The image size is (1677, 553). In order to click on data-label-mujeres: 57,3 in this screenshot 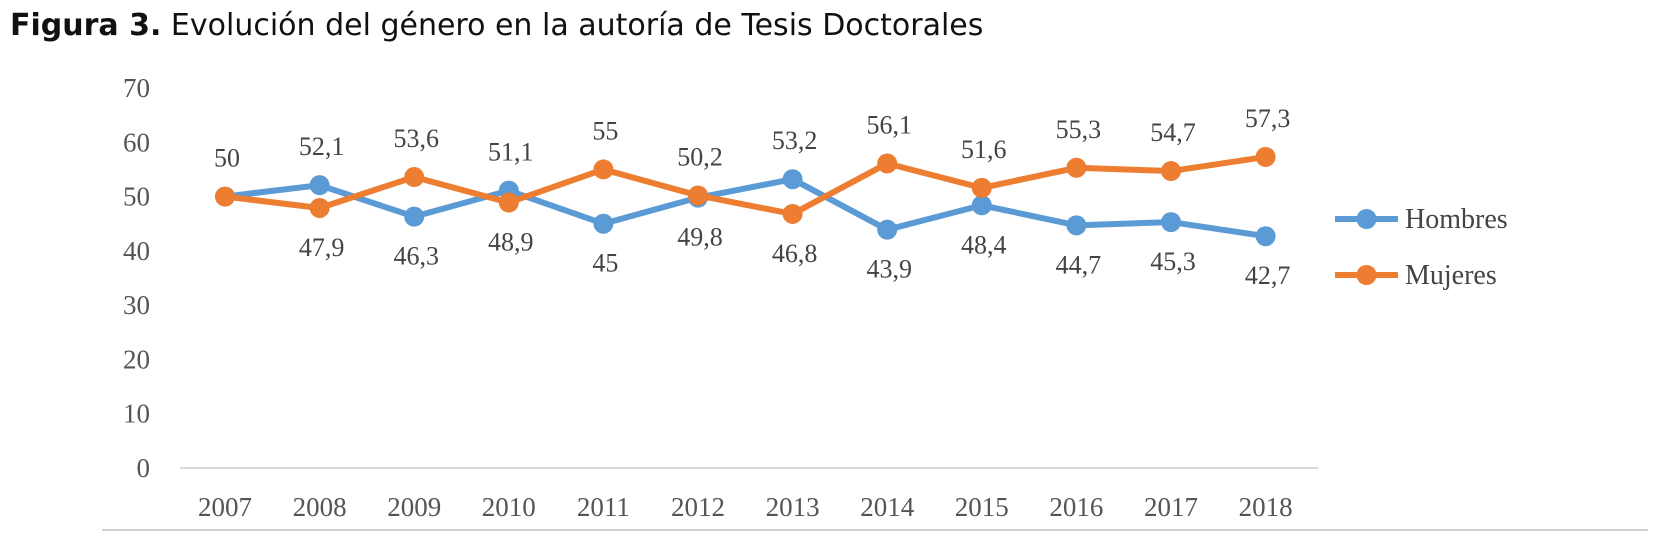, I will do `click(1268, 118)`.